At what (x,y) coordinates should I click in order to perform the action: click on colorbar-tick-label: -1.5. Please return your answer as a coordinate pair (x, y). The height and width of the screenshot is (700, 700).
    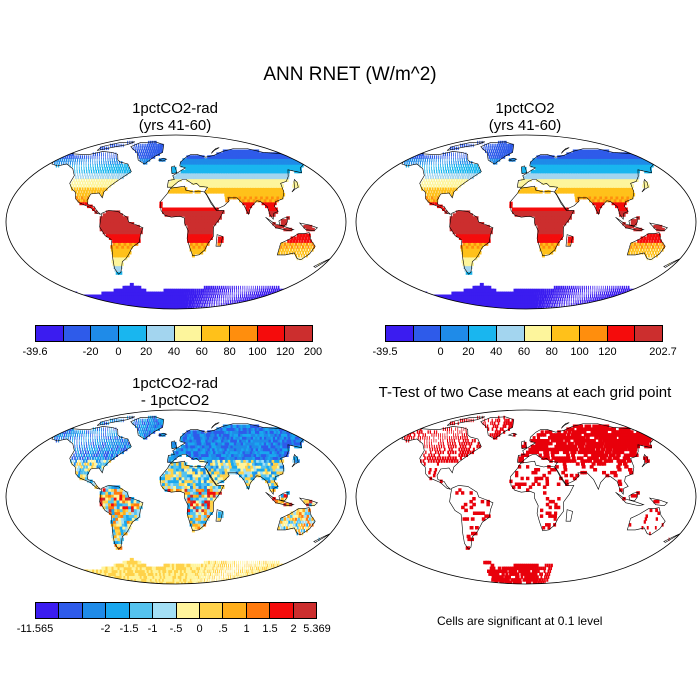
    Looking at the image, I should click on (129, 629).